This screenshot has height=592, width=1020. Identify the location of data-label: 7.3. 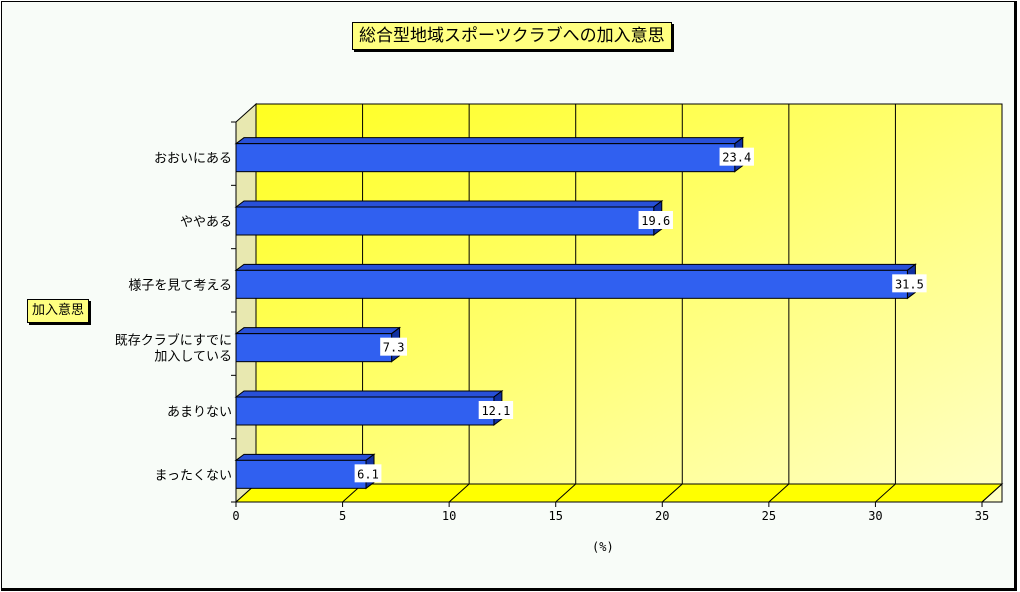
(394, 348).